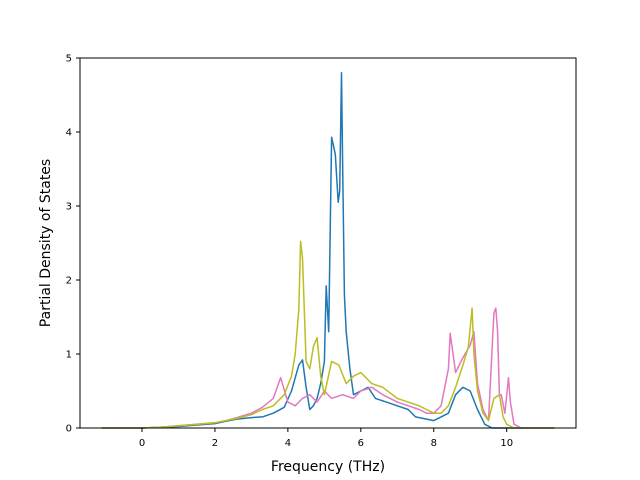  What do you see at coordinates (69, 207) in the screenshot?
I see `y-tick-label: 3` at bounding box center [69, 207].